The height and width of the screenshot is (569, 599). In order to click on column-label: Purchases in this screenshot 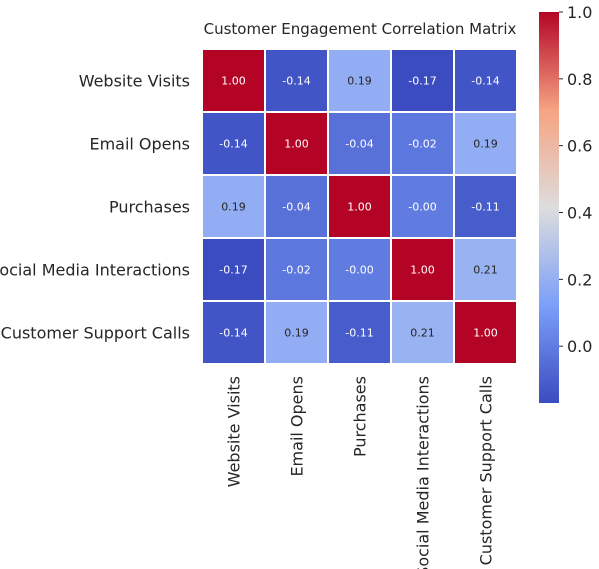, I will do `click(360, 416)`.